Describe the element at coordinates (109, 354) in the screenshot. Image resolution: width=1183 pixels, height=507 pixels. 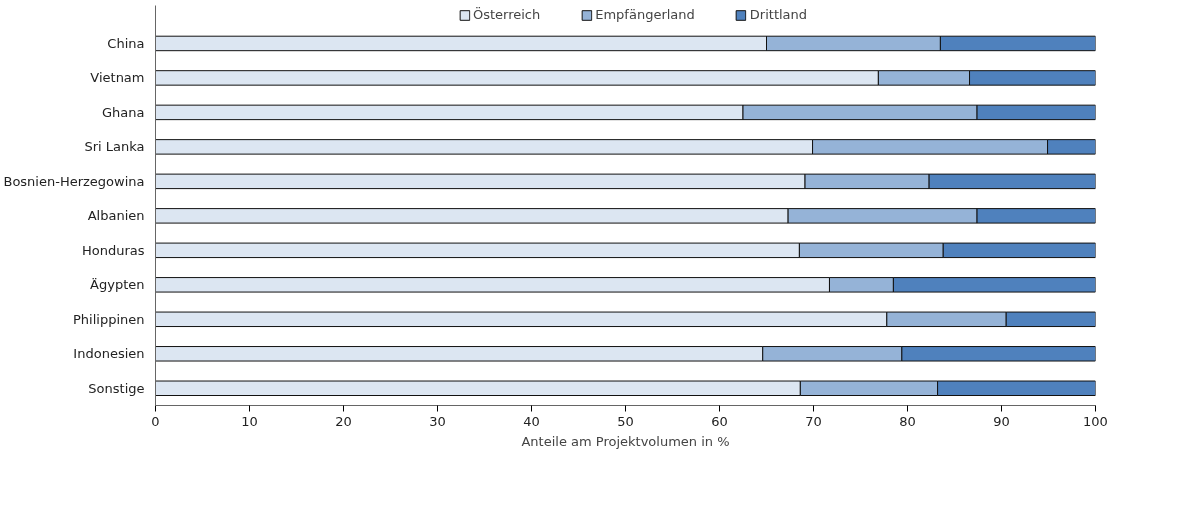
I see `y-tick-label: Indonesien` at that location.